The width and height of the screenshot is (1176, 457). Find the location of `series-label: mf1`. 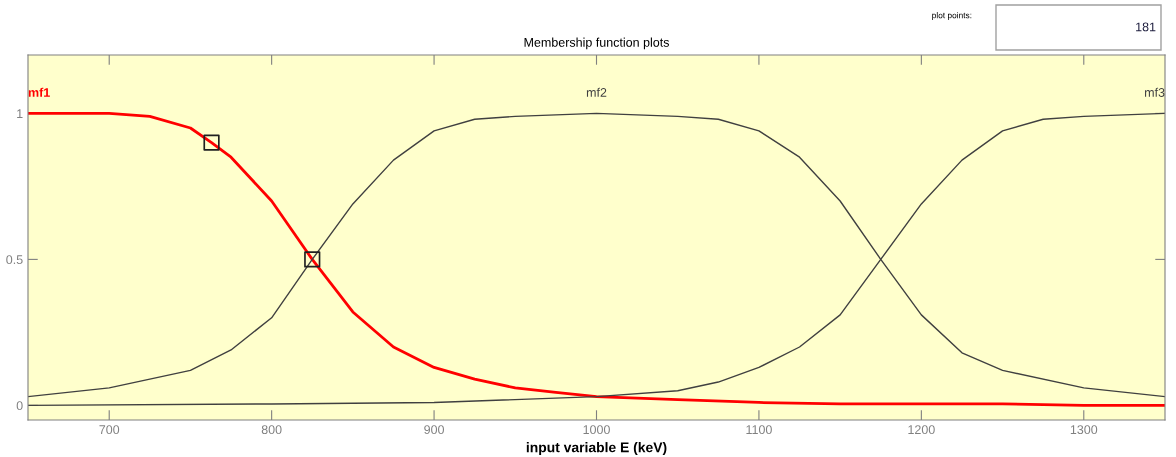

series-label: mf1 is located at coordinates (39, 92).